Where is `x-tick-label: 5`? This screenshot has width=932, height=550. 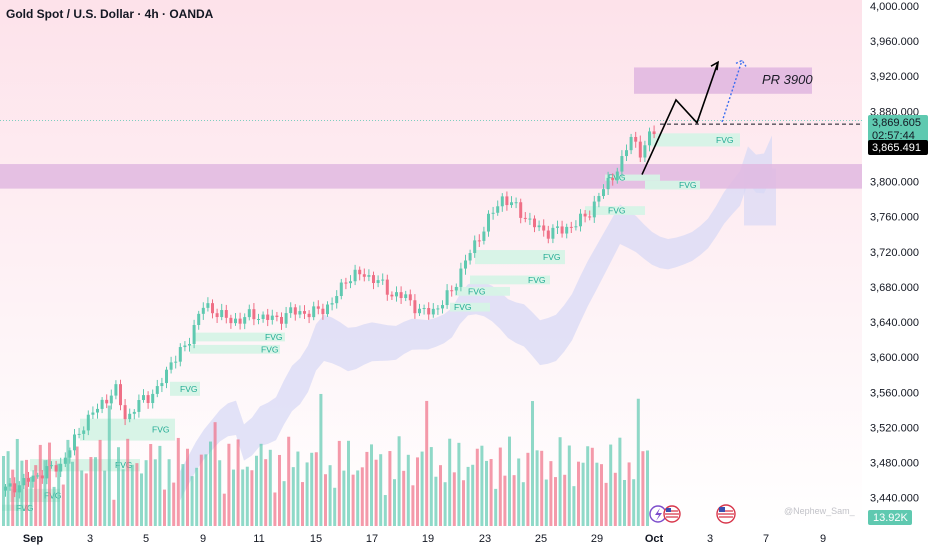 x-tick-label: 5 is located at coordinates (146, 539).